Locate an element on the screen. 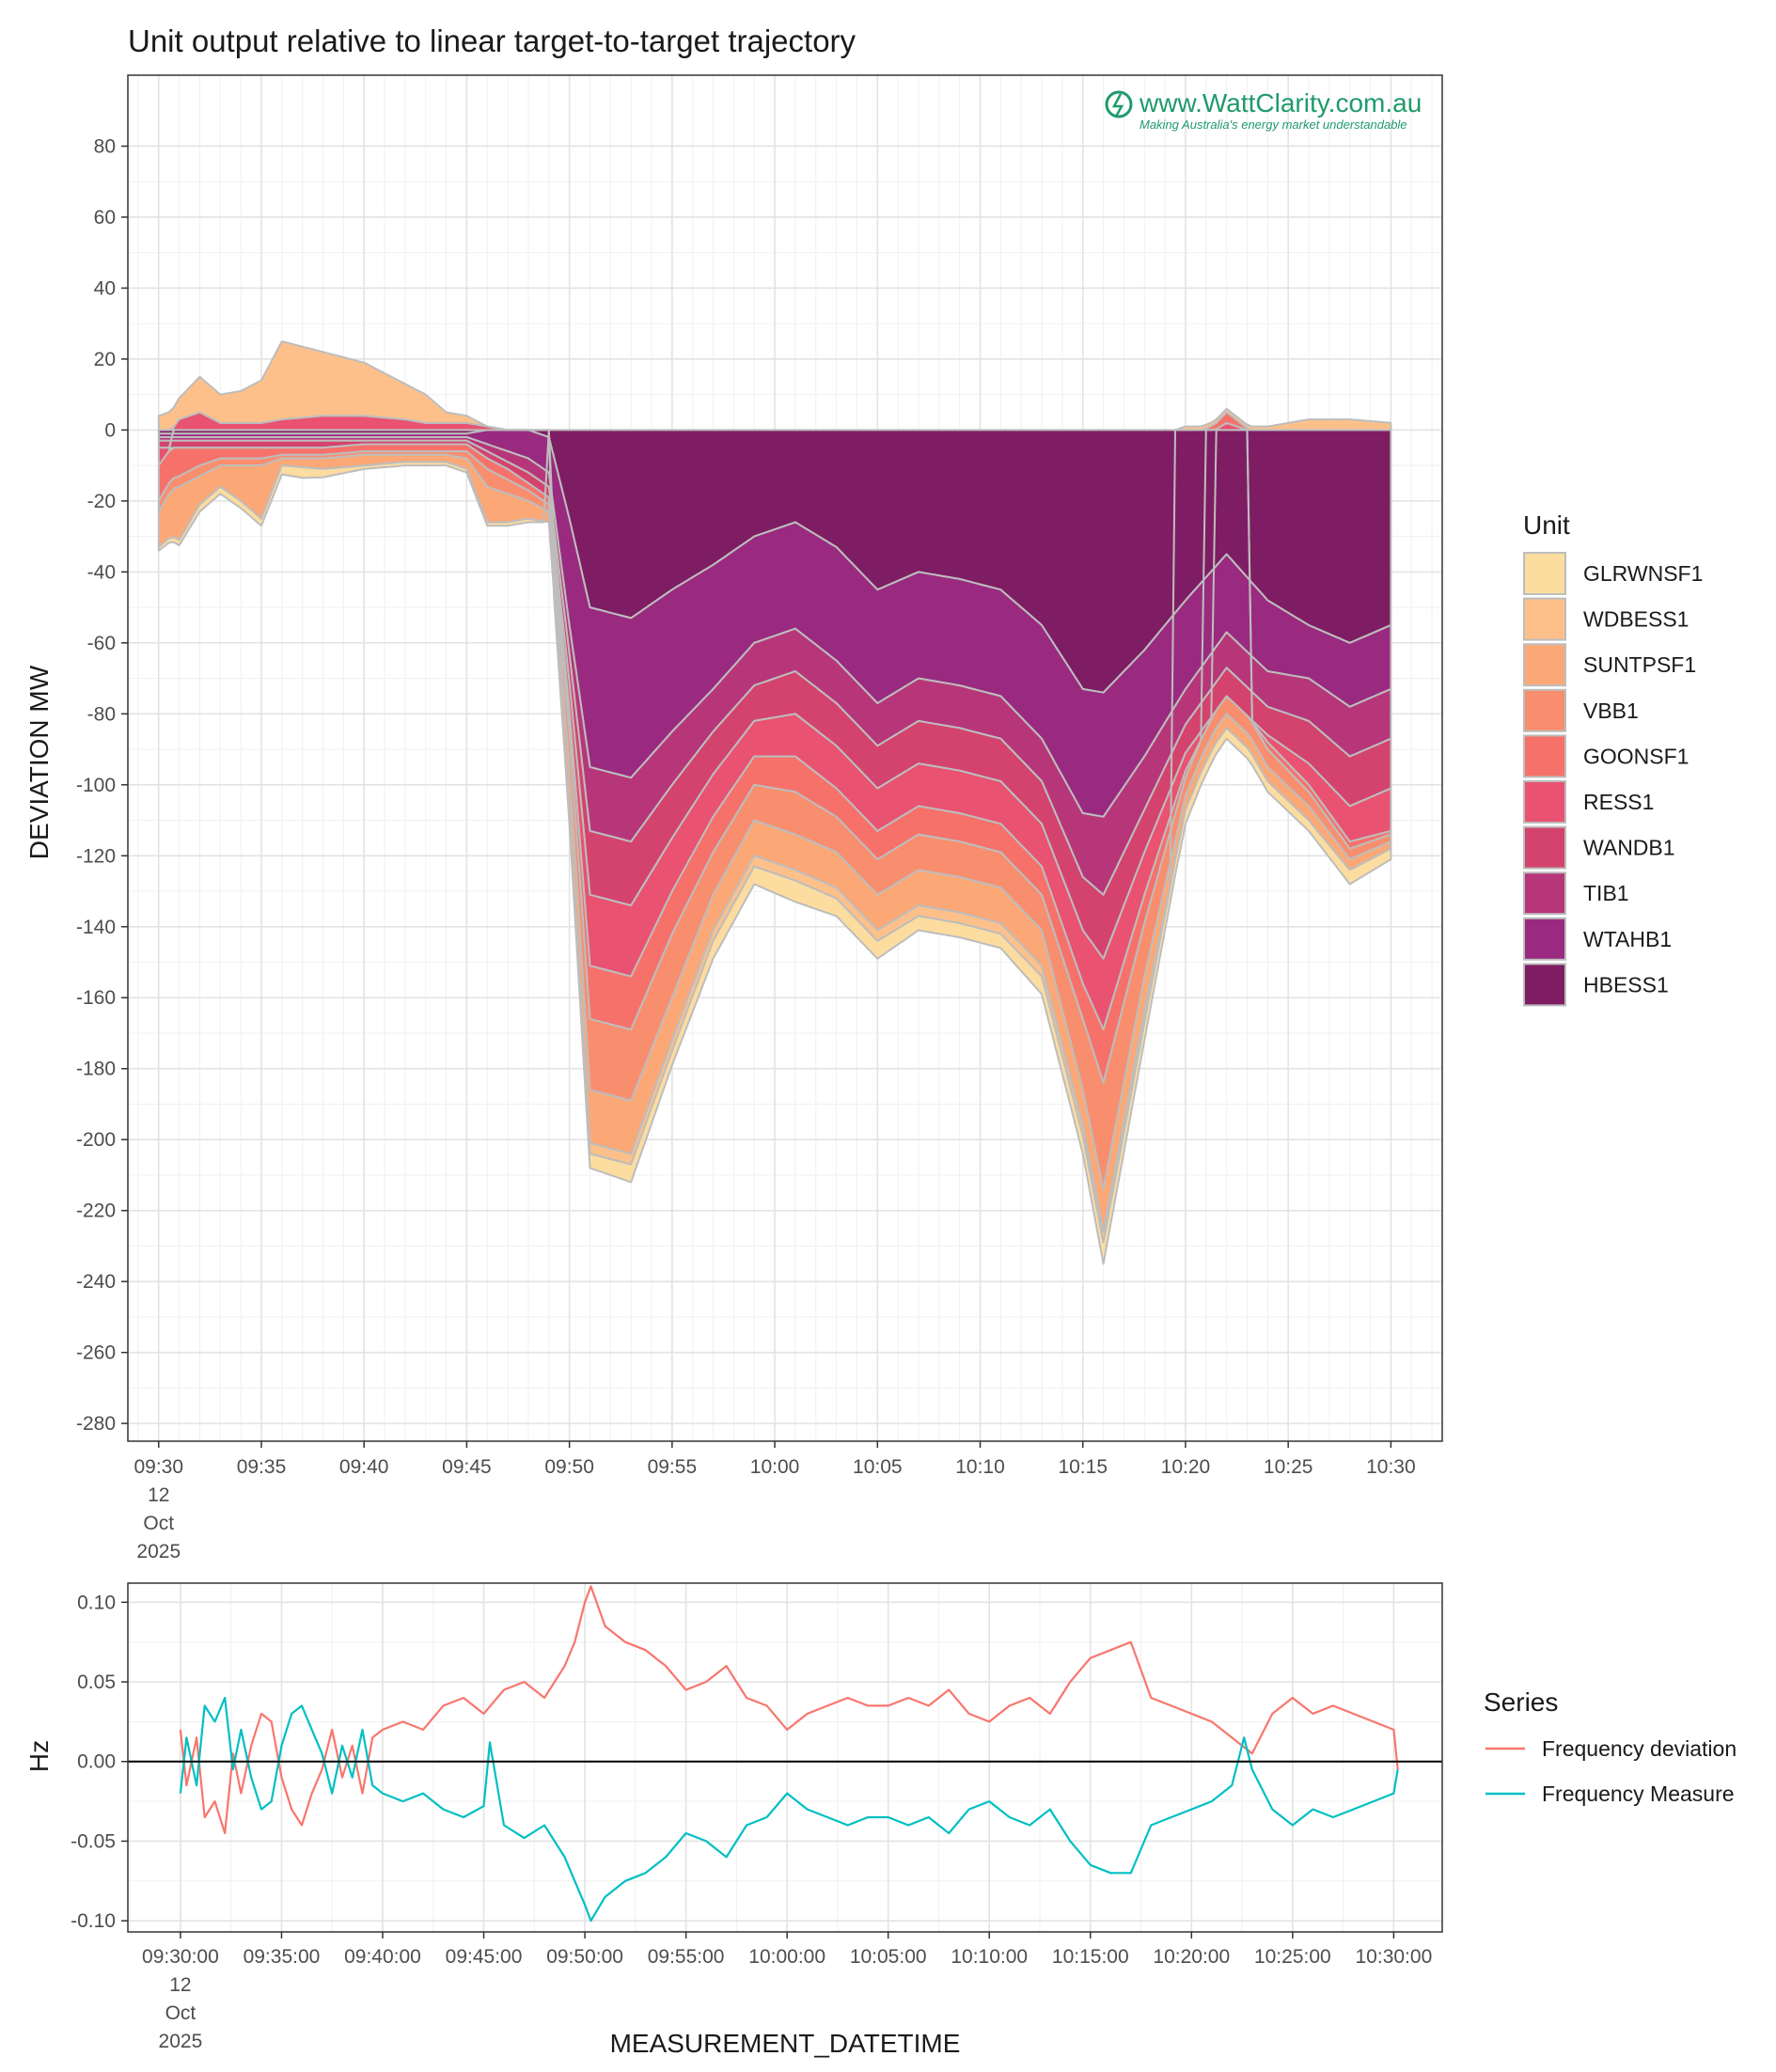 The width and height of the screenshot is (1776, 2072). bottom-panel-border is located at coordinates (785, 1757).